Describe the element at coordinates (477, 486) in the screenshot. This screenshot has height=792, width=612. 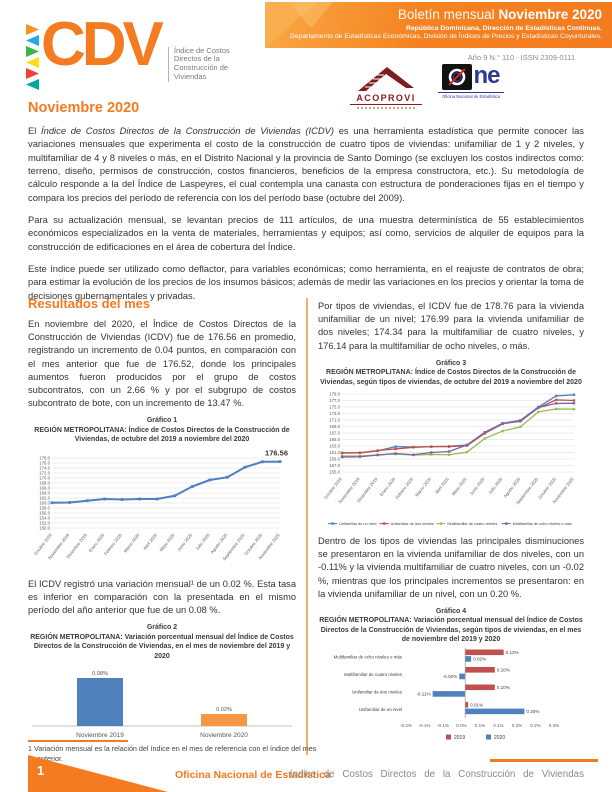
I see `svg-text: Junio 2020` at that location.